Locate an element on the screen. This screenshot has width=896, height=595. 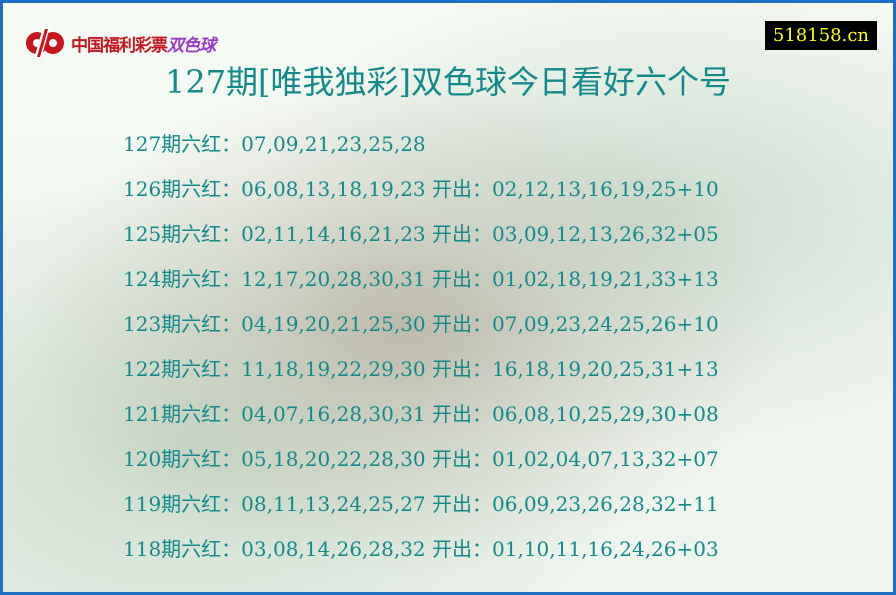
logo-text: 中国福利彩票 is located at coordinates (119, 45).